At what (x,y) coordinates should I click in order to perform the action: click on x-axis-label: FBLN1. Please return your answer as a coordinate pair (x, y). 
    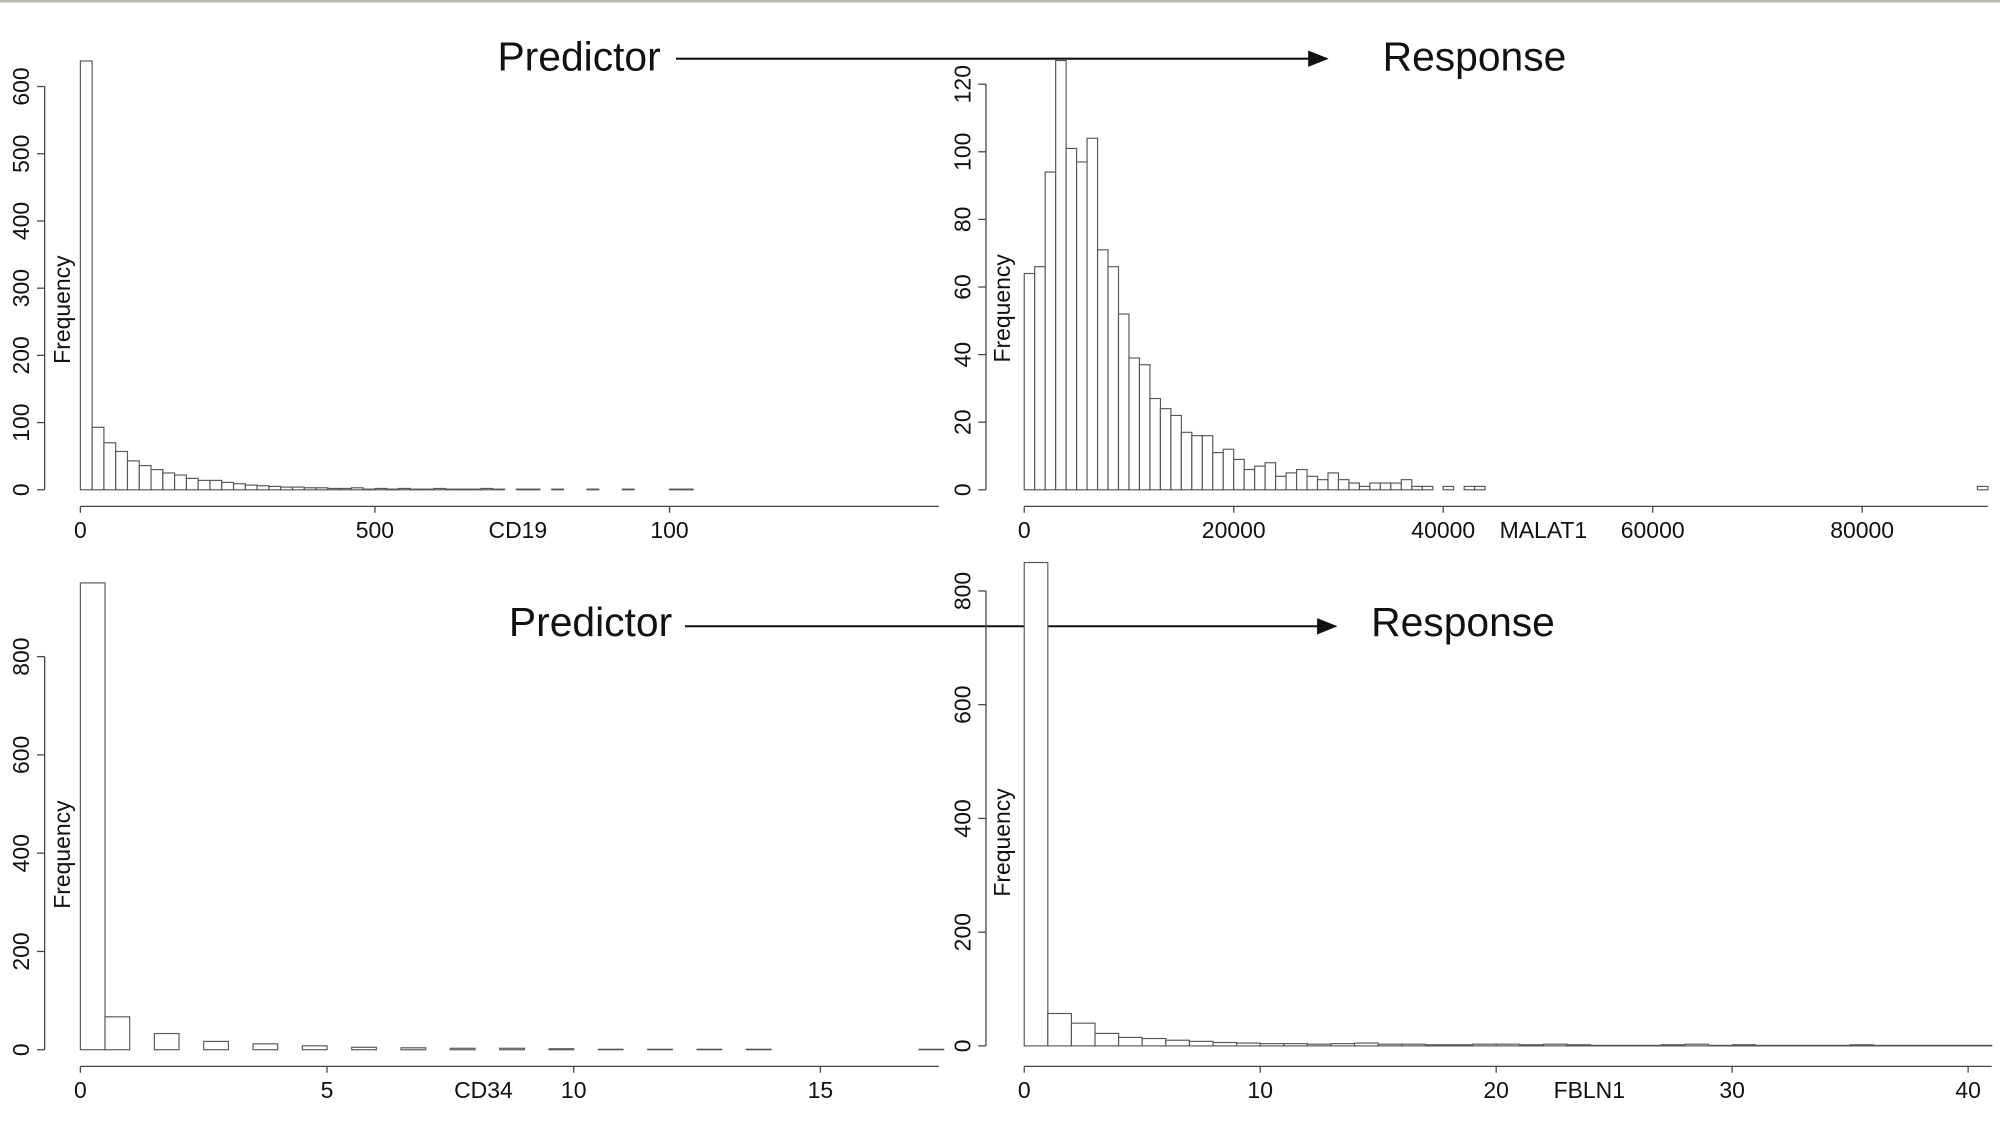
    Looking at the image, I should click on (1589, 1090).